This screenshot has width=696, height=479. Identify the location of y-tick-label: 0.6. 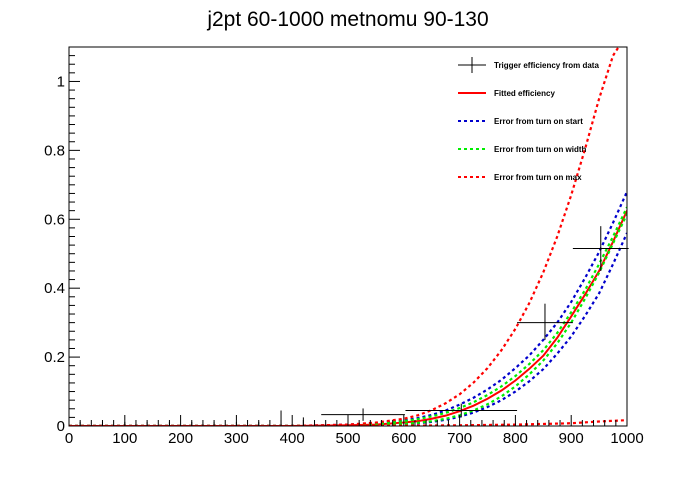
(54, 219).